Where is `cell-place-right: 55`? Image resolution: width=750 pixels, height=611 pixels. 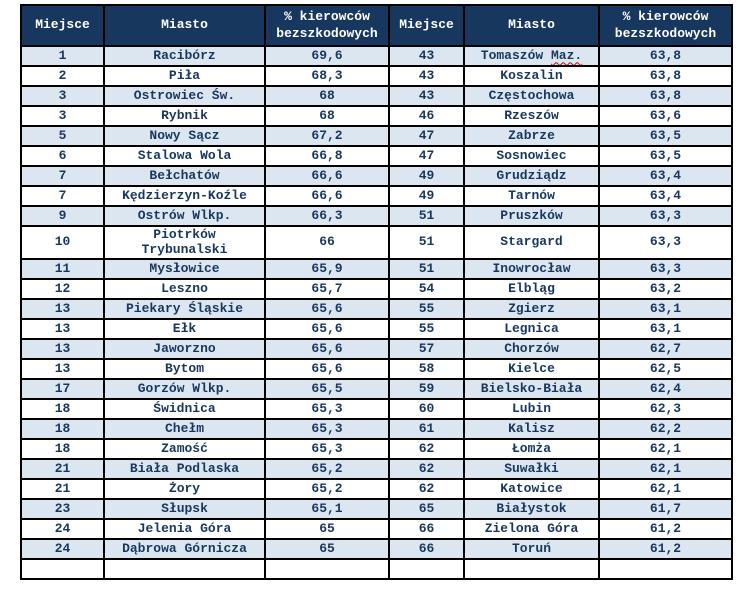 cell-place-right: 55 is located at coordinates (426, 329).